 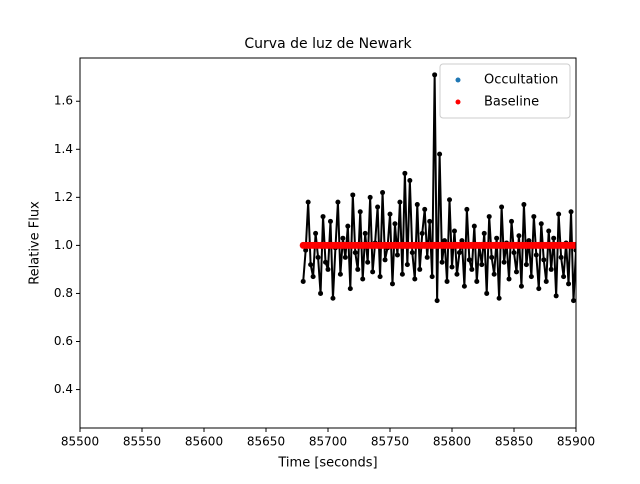 I want to click on y-tick-label: 0.4, so click(x=63, y=389).